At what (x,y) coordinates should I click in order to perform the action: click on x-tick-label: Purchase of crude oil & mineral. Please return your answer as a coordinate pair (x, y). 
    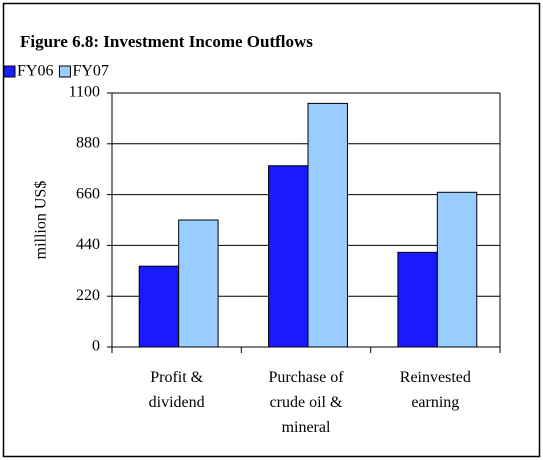
    Looking at the image, I should click on (306, 402).